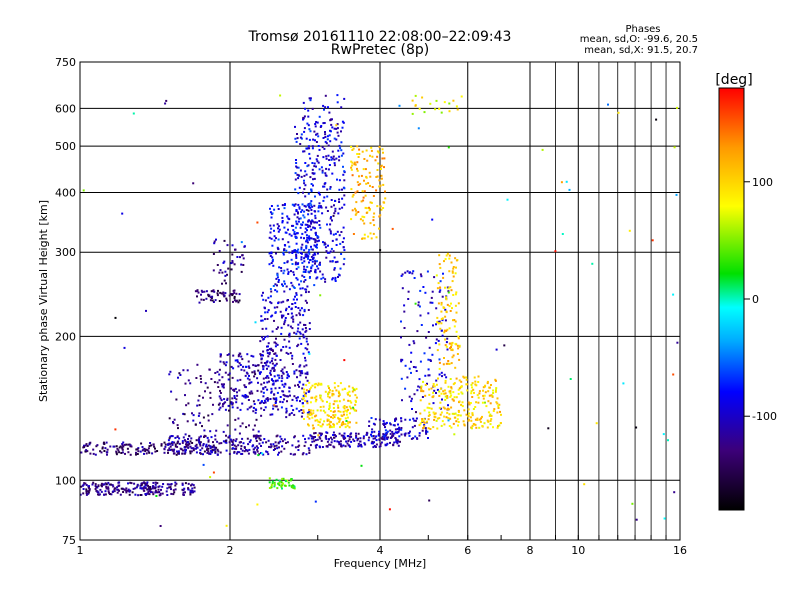  Describe the element at coordinates (641, 50) in the screenshot. I see `stats-x: mean, sd,X: 91.5, 20.7` at that location.